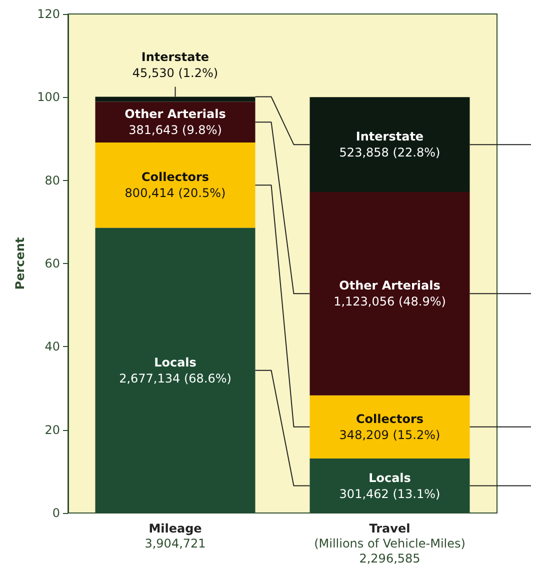  Describe the element at coordinates (48, 97) in the screenshot. I see `y-tick-label: 100` at that location.